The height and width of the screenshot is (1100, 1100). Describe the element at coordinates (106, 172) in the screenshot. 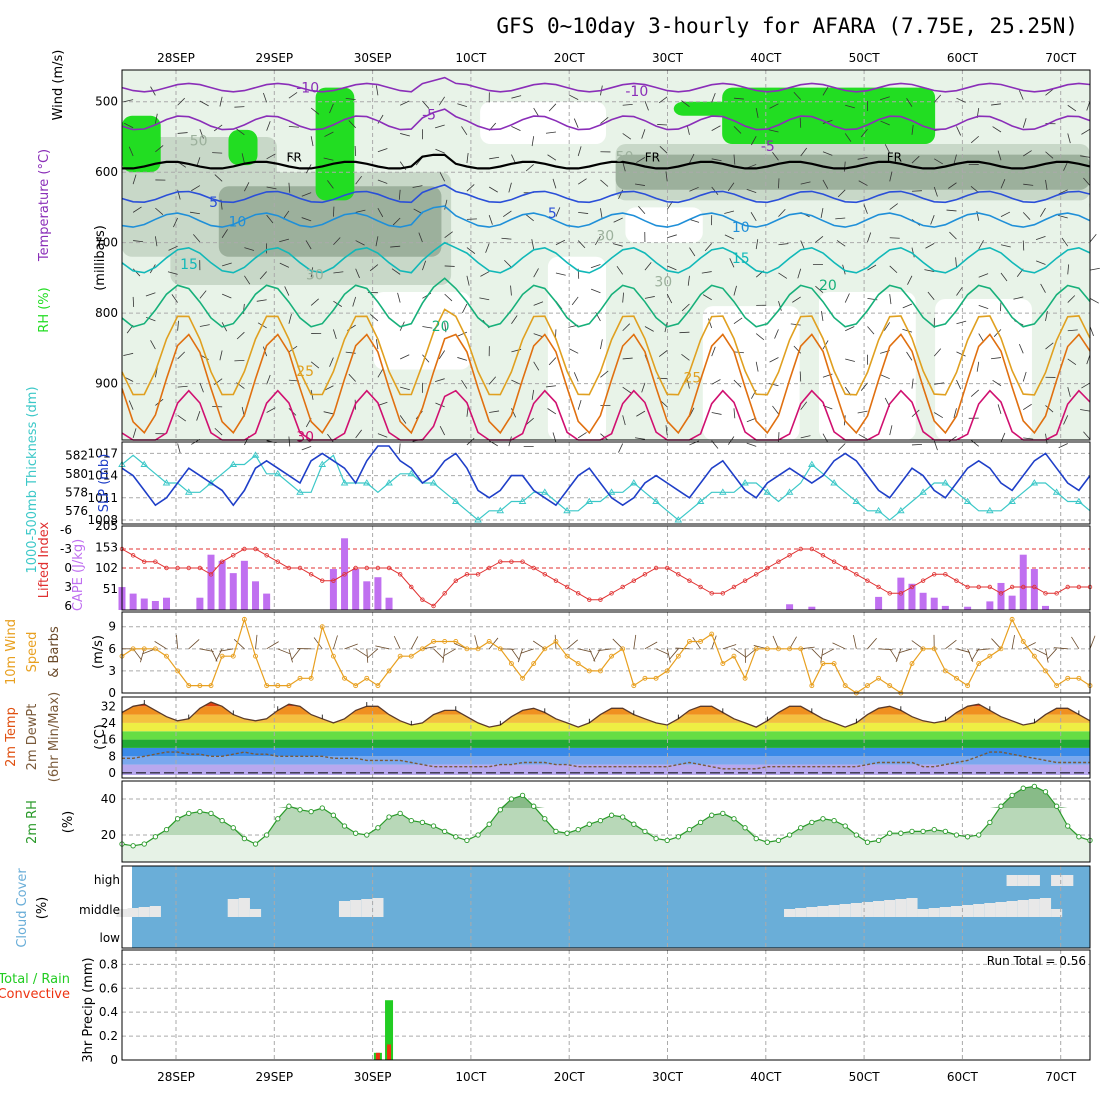

I see `pressure-tick-label: 600` at that location.